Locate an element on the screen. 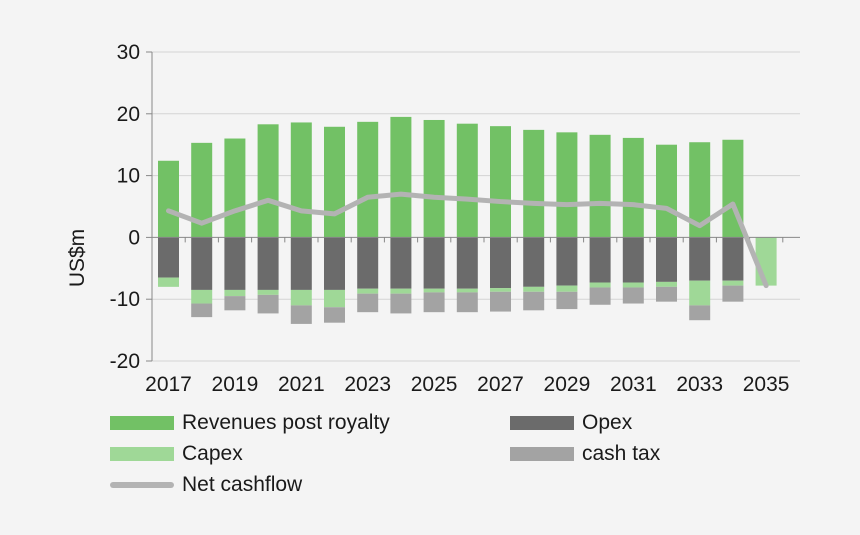 This screenshot has width=860, height=535. y-axis-title: US$m is located at coordinates (77, 258).